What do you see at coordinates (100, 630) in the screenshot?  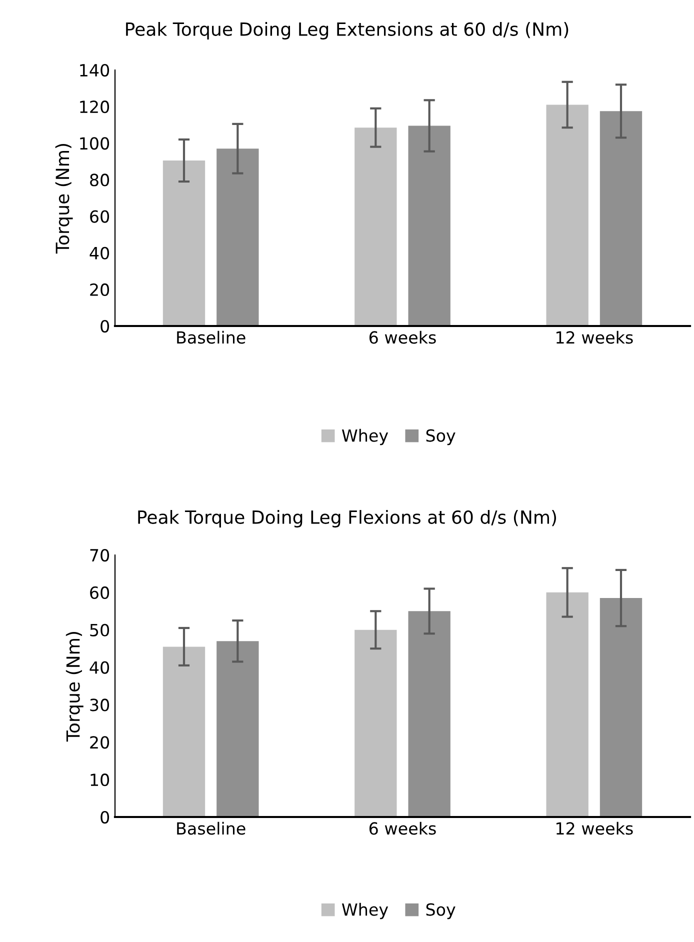 I see `y-tick-label: 50` at bounding box center [100, 630].